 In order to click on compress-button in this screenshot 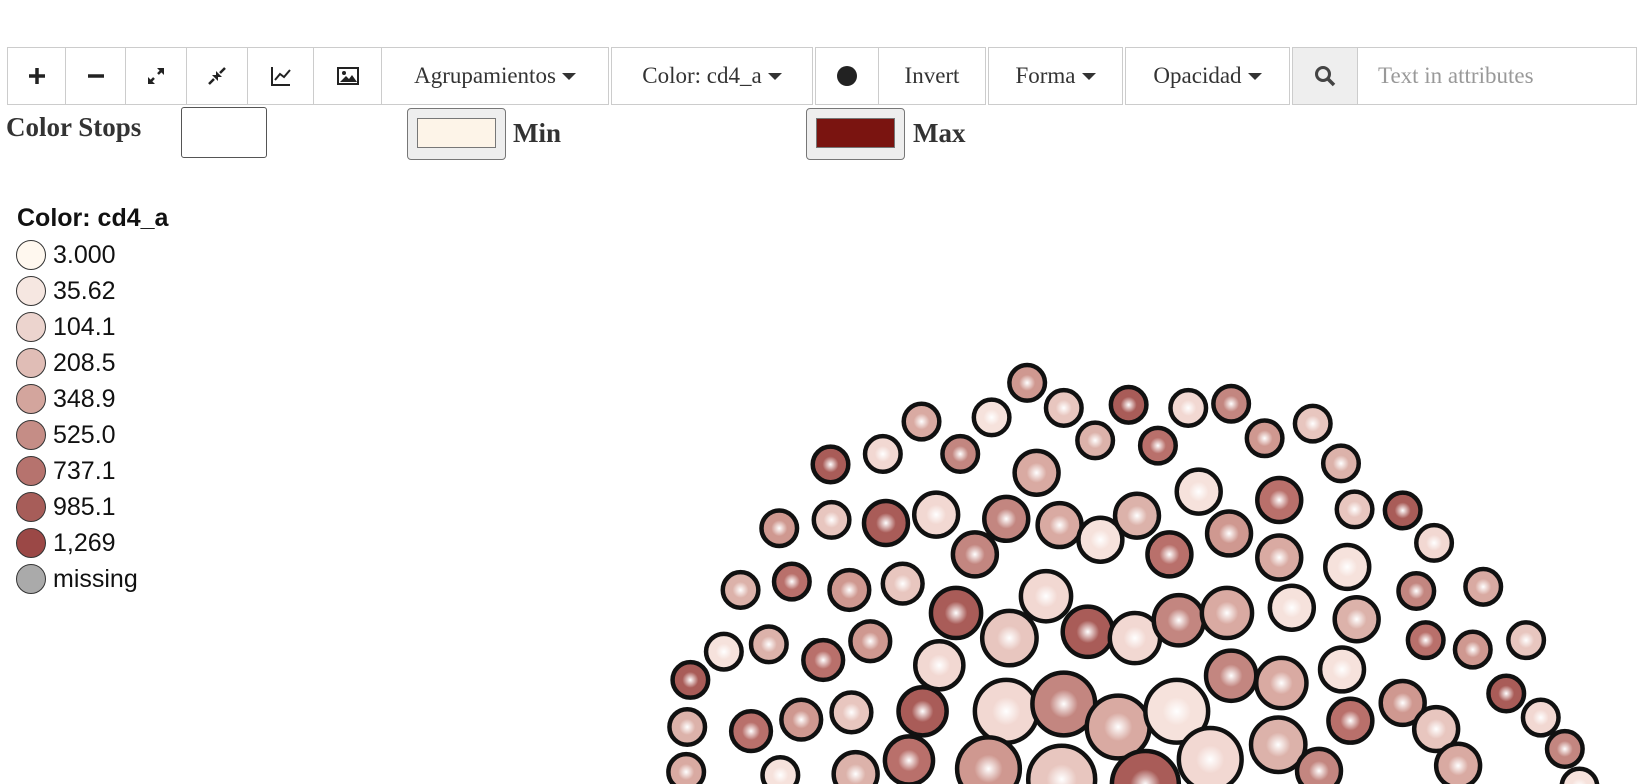, I will do `click(217, 76)`.